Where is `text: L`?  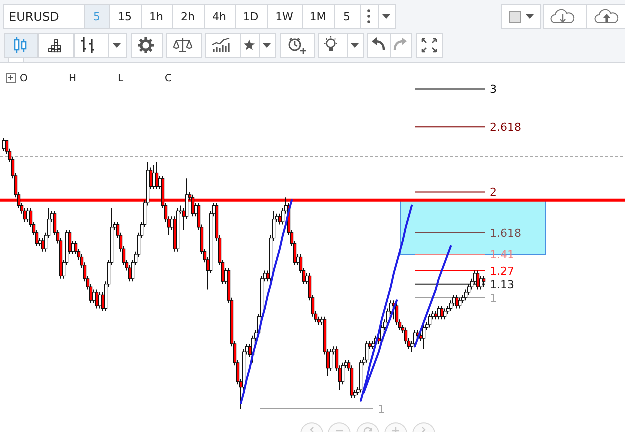 text: L is located at coordinates (121, 78).